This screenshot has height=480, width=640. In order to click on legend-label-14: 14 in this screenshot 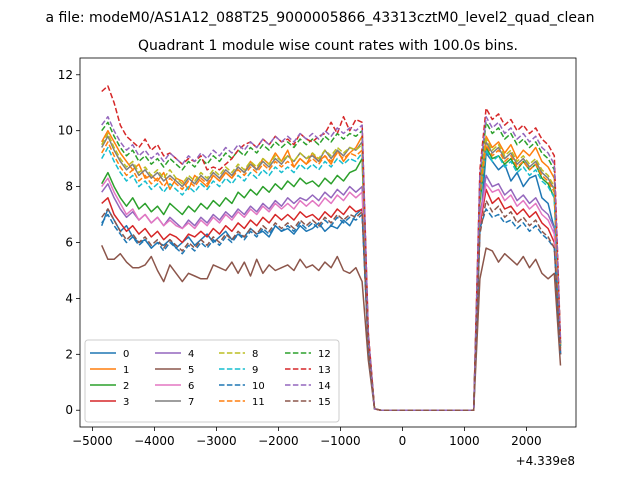, I will do `click(324, 386)`.